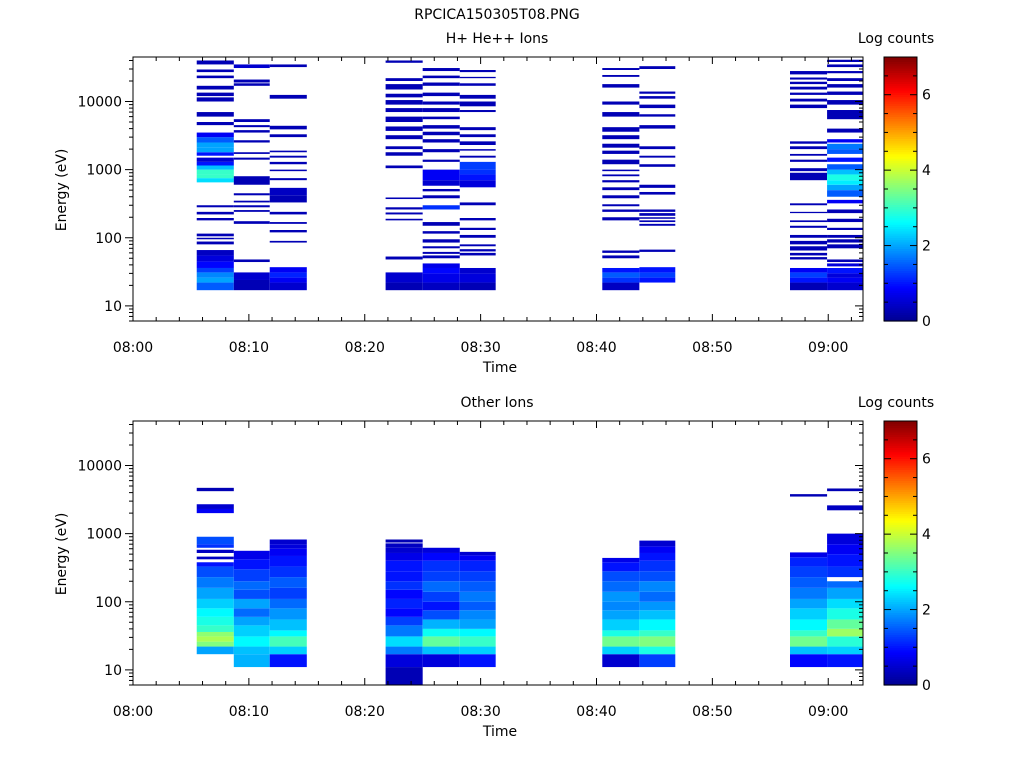 The width and height of the screenshot is (1024, 768). Describe the element at coordinates (497, 39) in the screenshot. I see `panel-title: H+ He++ Ions` at that location.